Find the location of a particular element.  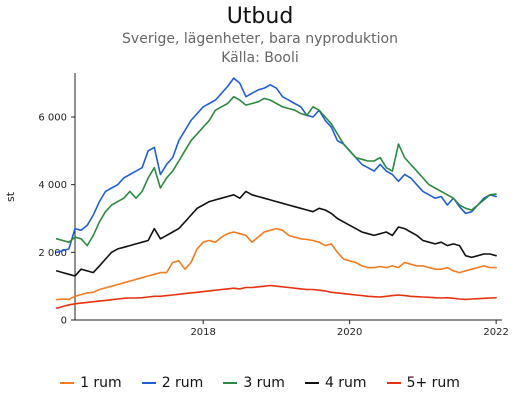

chart-subtitle: Sverige, lägenheter, bara nyproduktion is located at coordinates (260, 39).